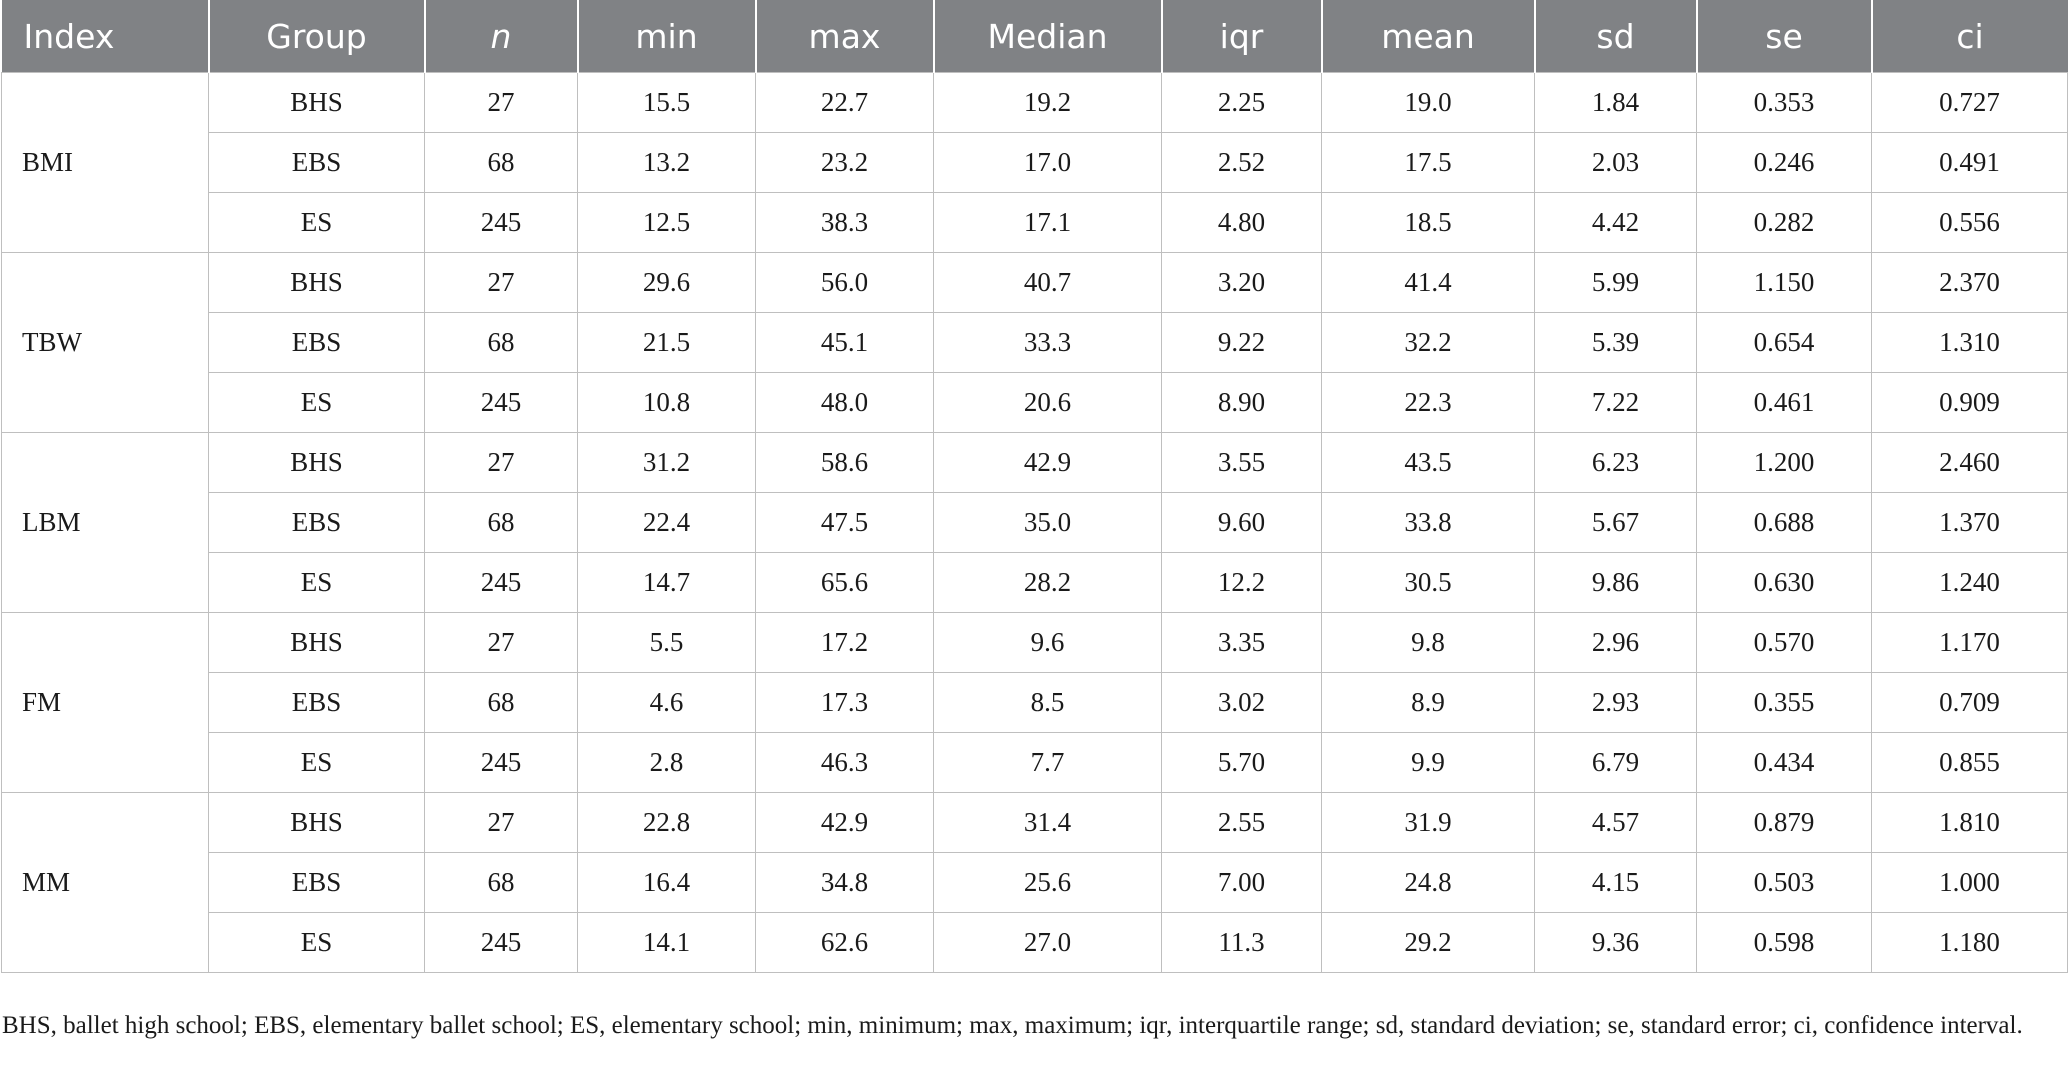 The width and height of the screenshot is (2068, 1083). I want to click on mean-cell: 30.5, so click(1428, 582).